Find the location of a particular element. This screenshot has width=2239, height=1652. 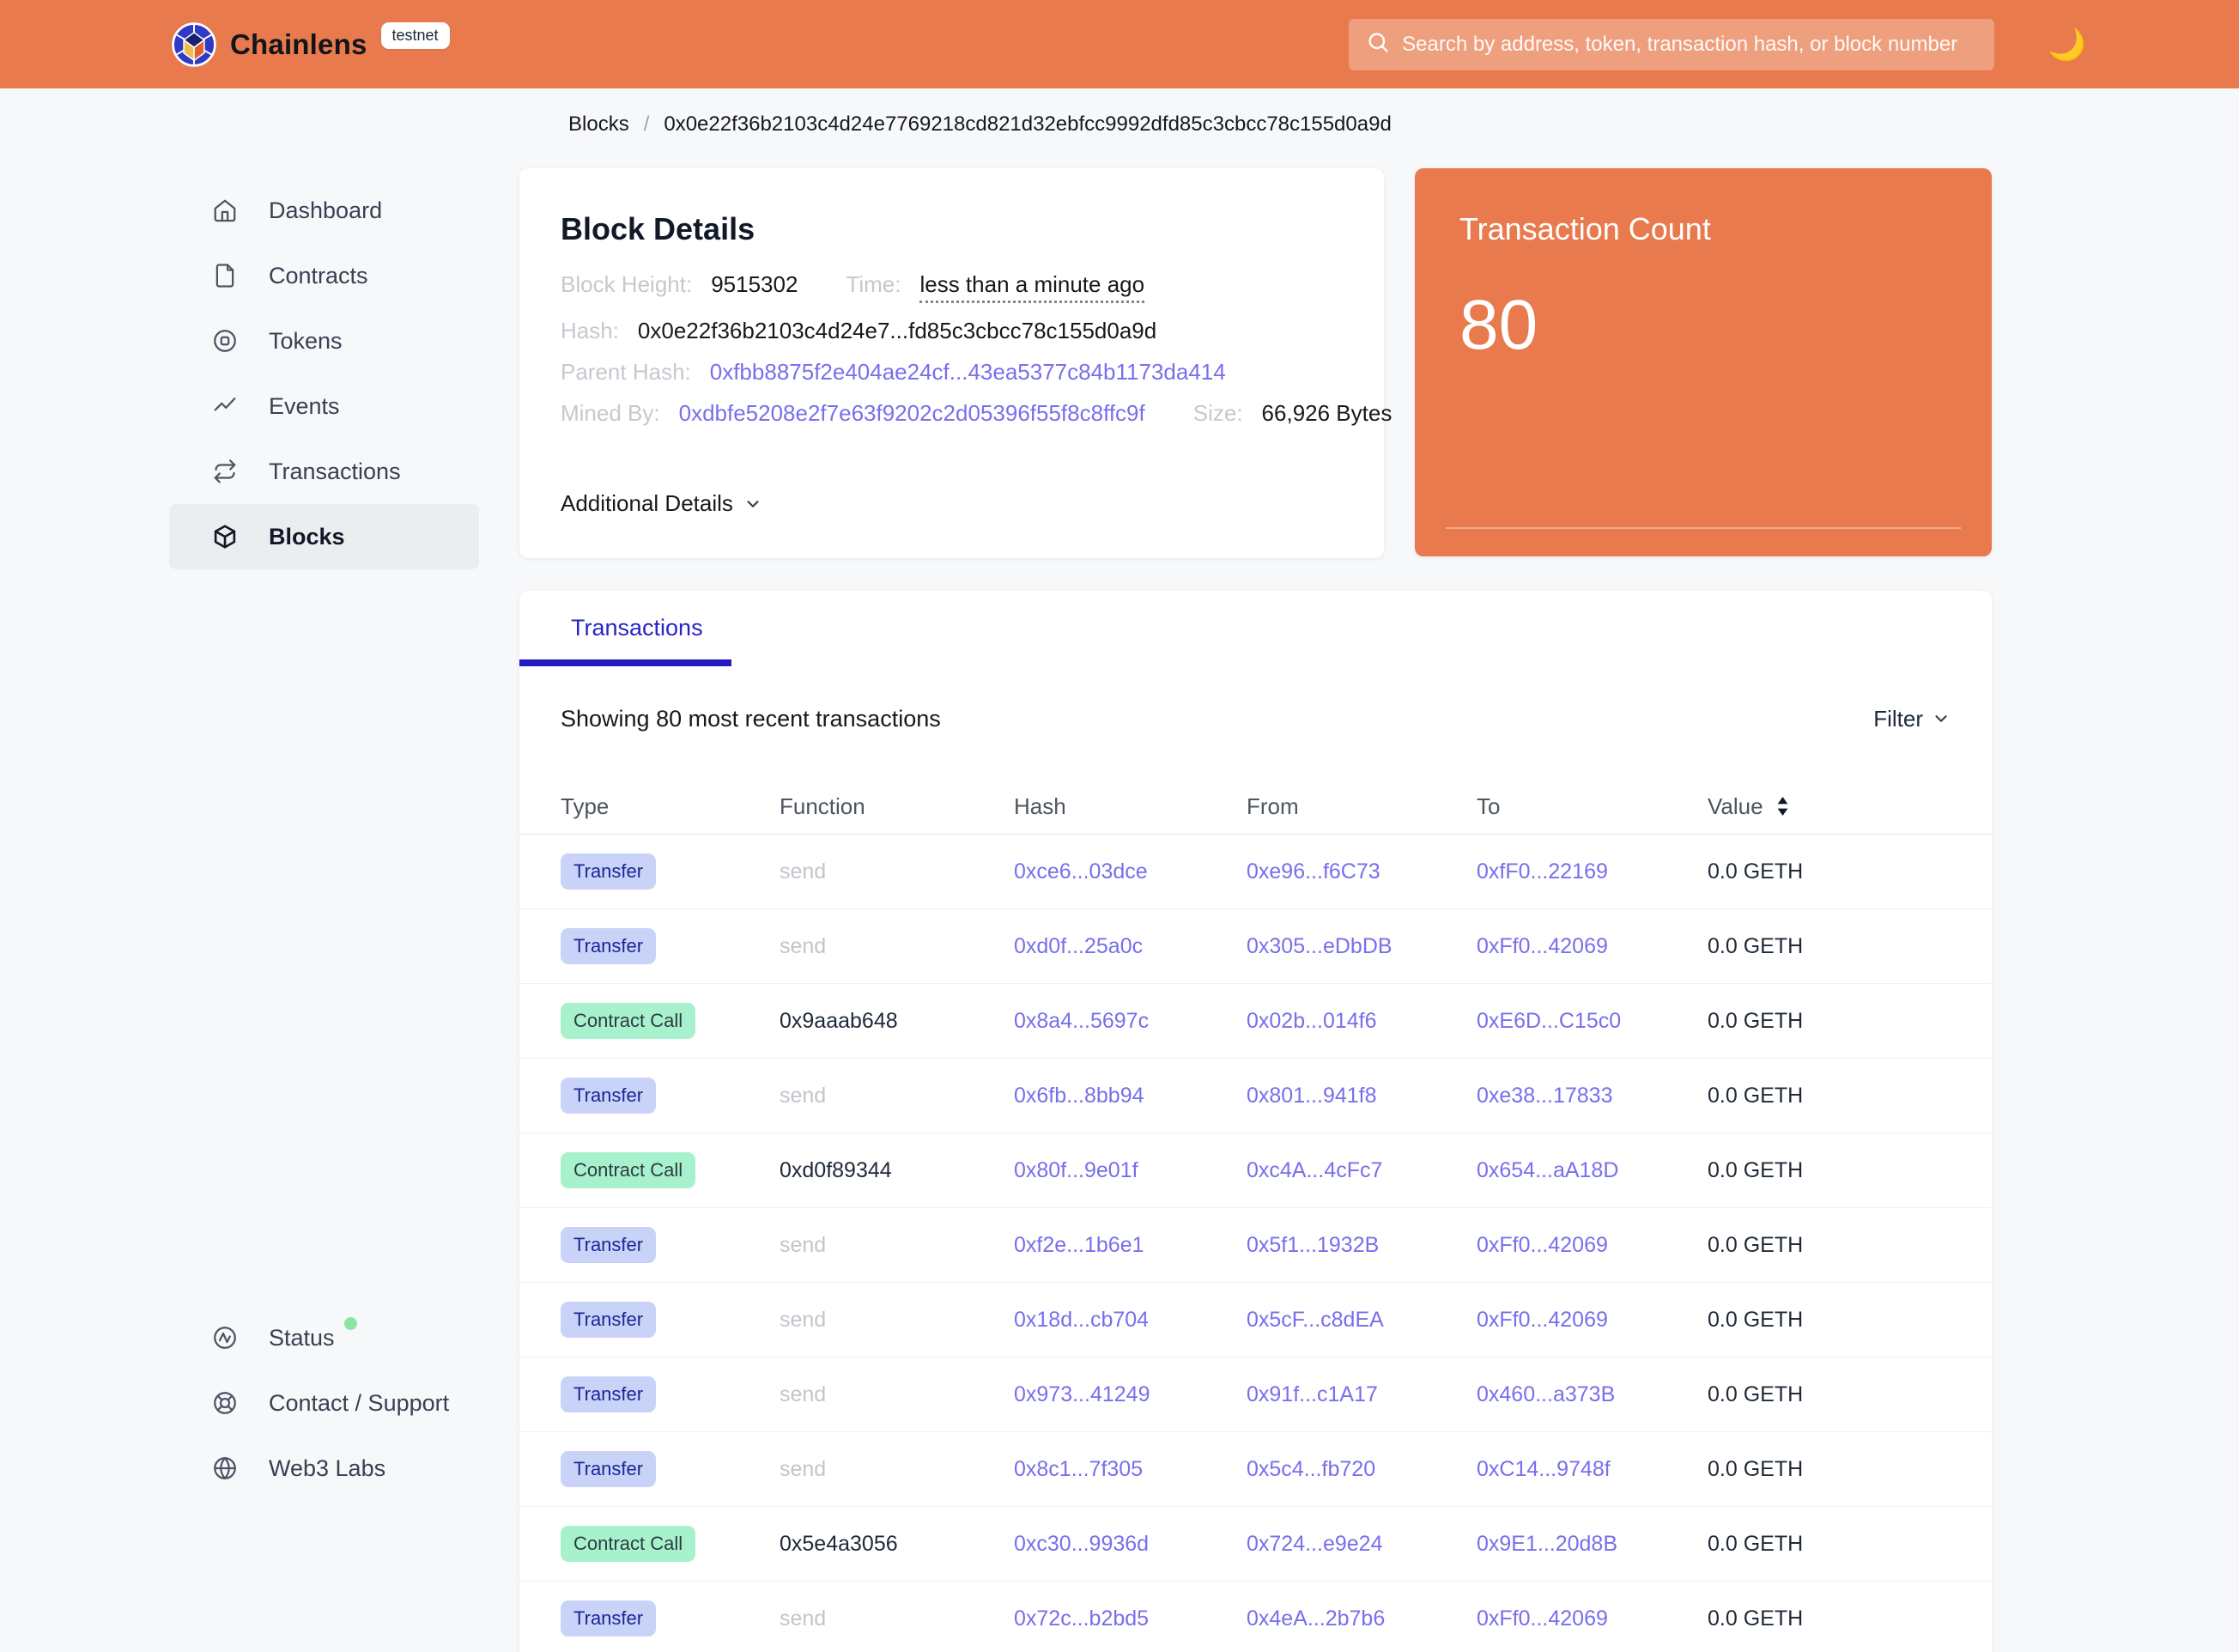

tx-hash-link: 0x8c1...7f305 is located at coordinates (1079, 1468).